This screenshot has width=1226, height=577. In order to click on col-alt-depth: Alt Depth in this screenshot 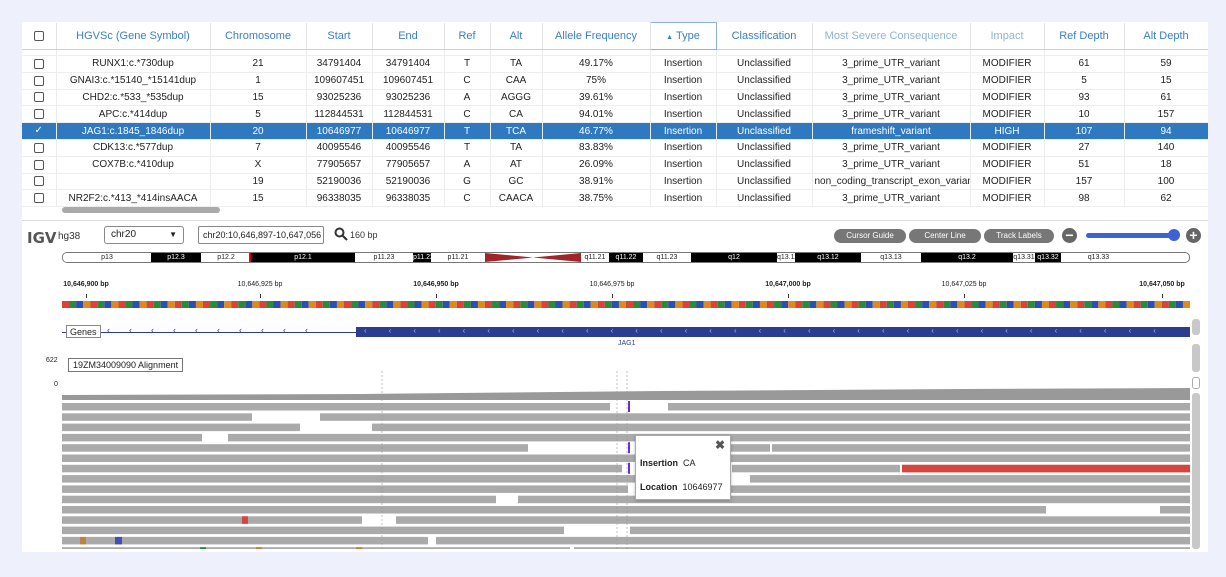, I will do `click(1166, 36)`.